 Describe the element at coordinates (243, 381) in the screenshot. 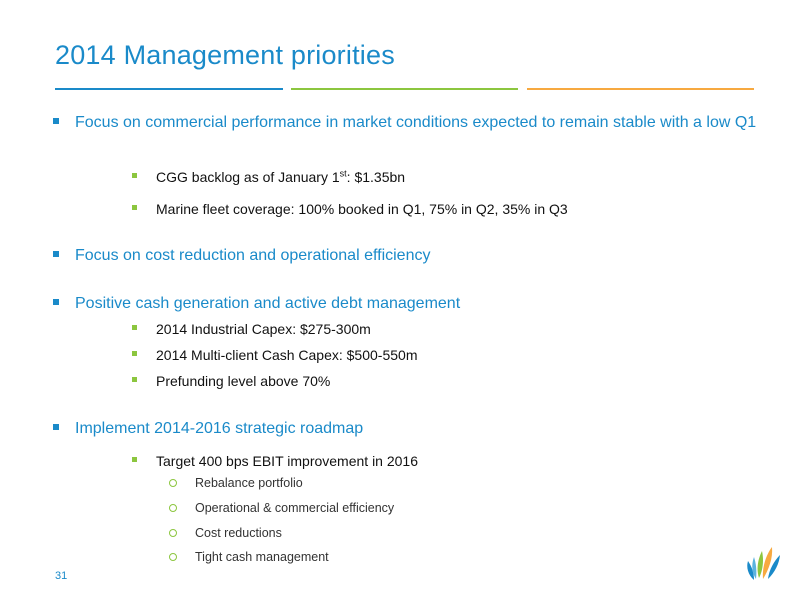

I see `sub-bullet-text: Prefunding level above 70%` at that location.